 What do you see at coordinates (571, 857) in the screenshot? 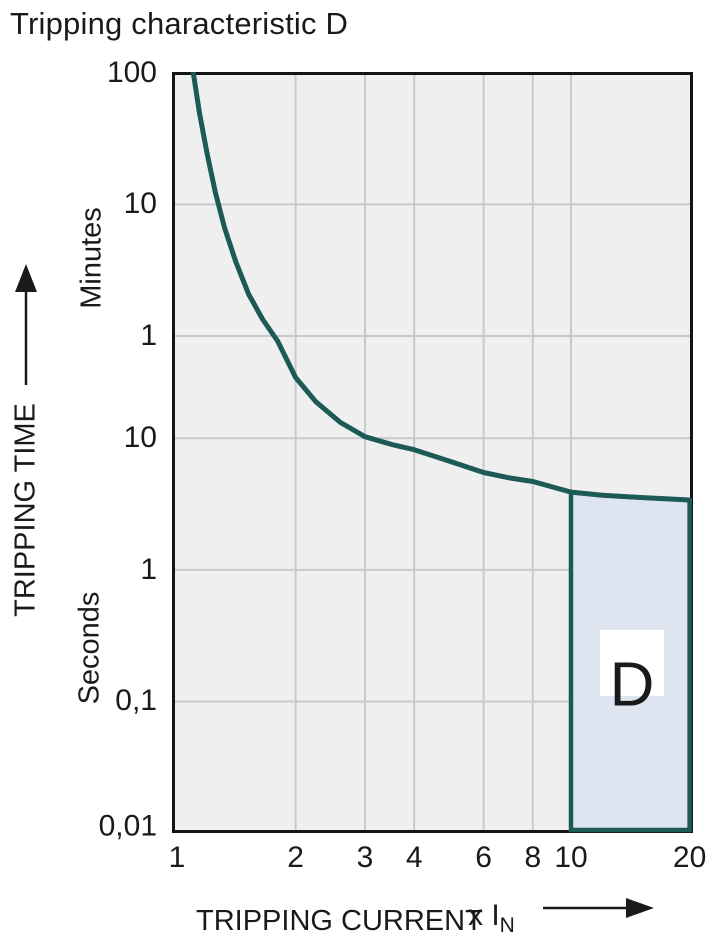
I see `x-tick-label: 10` at bounding box center [571, 857].